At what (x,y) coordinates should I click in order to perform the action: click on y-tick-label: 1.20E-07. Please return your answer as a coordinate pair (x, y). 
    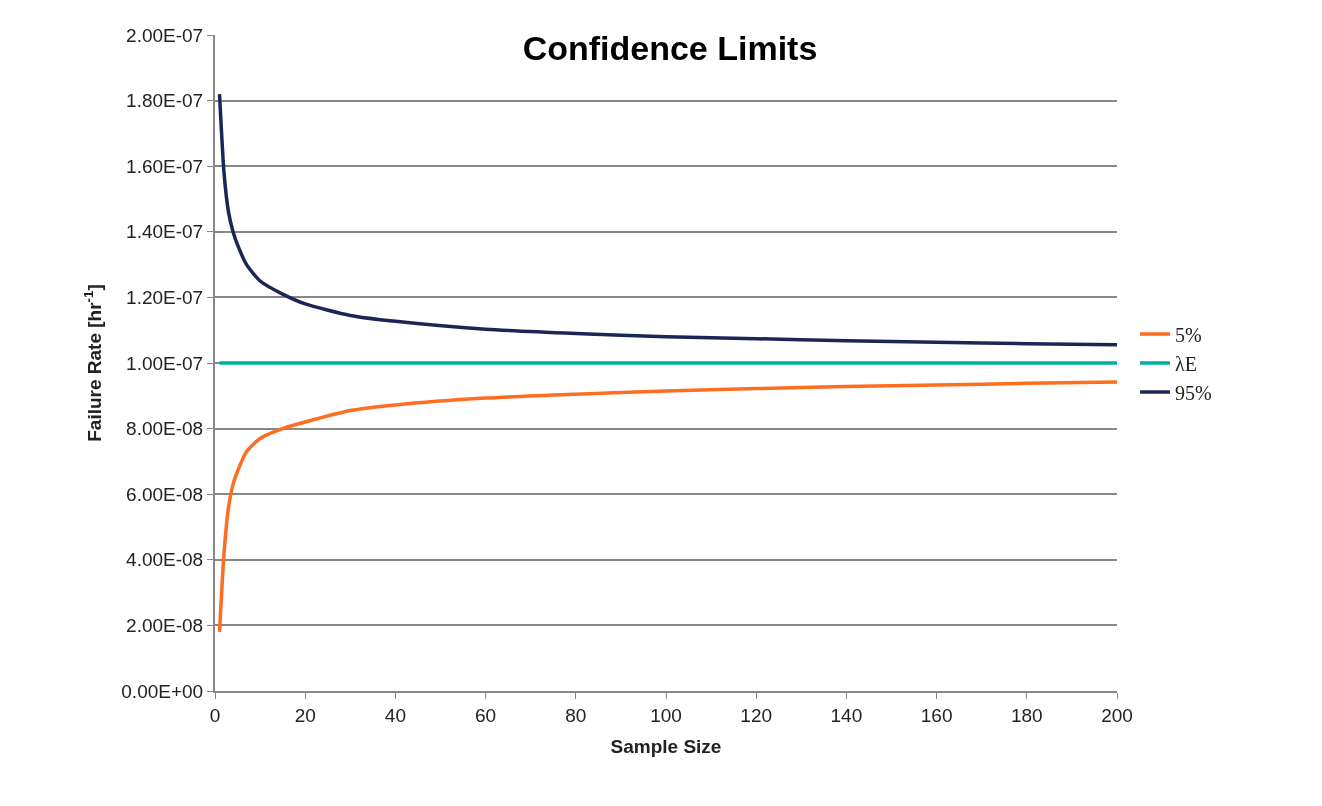
    Looking at the image, I should click on (165, 298).